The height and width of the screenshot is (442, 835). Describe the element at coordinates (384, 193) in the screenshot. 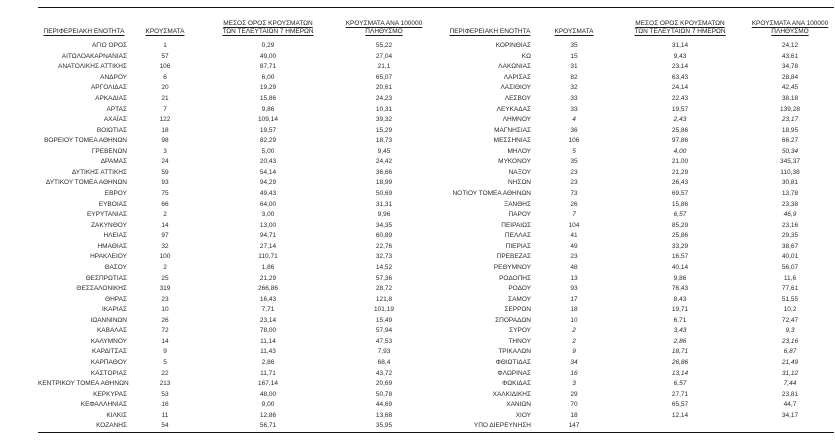

I see `per100k-cell: 50,69` at that location.